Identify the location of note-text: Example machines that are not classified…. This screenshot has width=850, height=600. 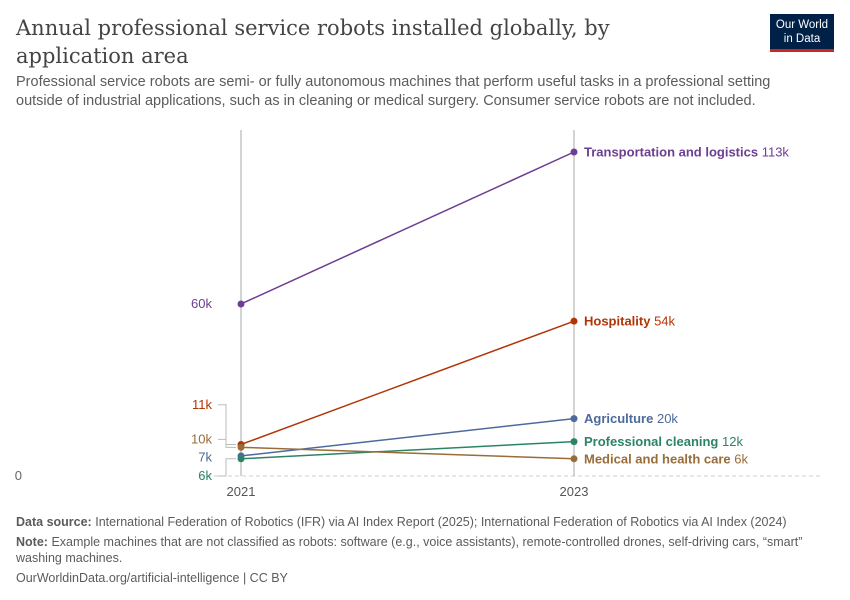
(409, 550).